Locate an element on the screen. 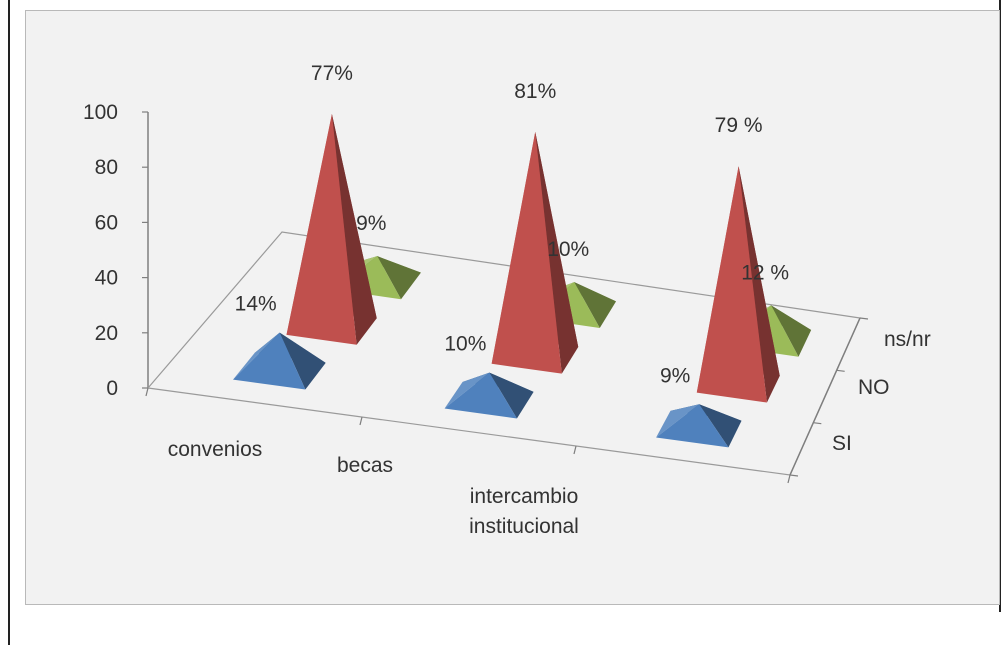  data-label: 81% is located at coordinates (535, 91).